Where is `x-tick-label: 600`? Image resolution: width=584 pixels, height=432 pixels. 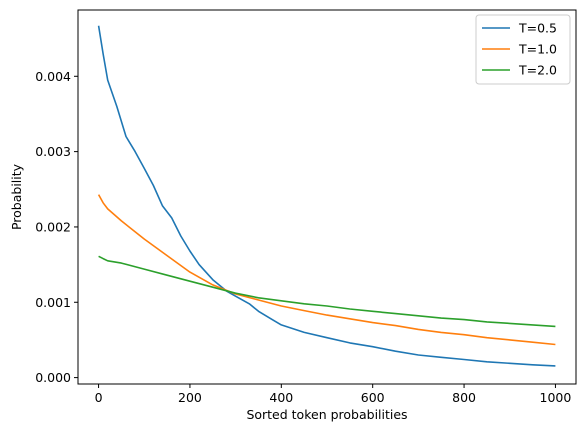
x-tick-label: 600 is located at coordinates (373, 397).